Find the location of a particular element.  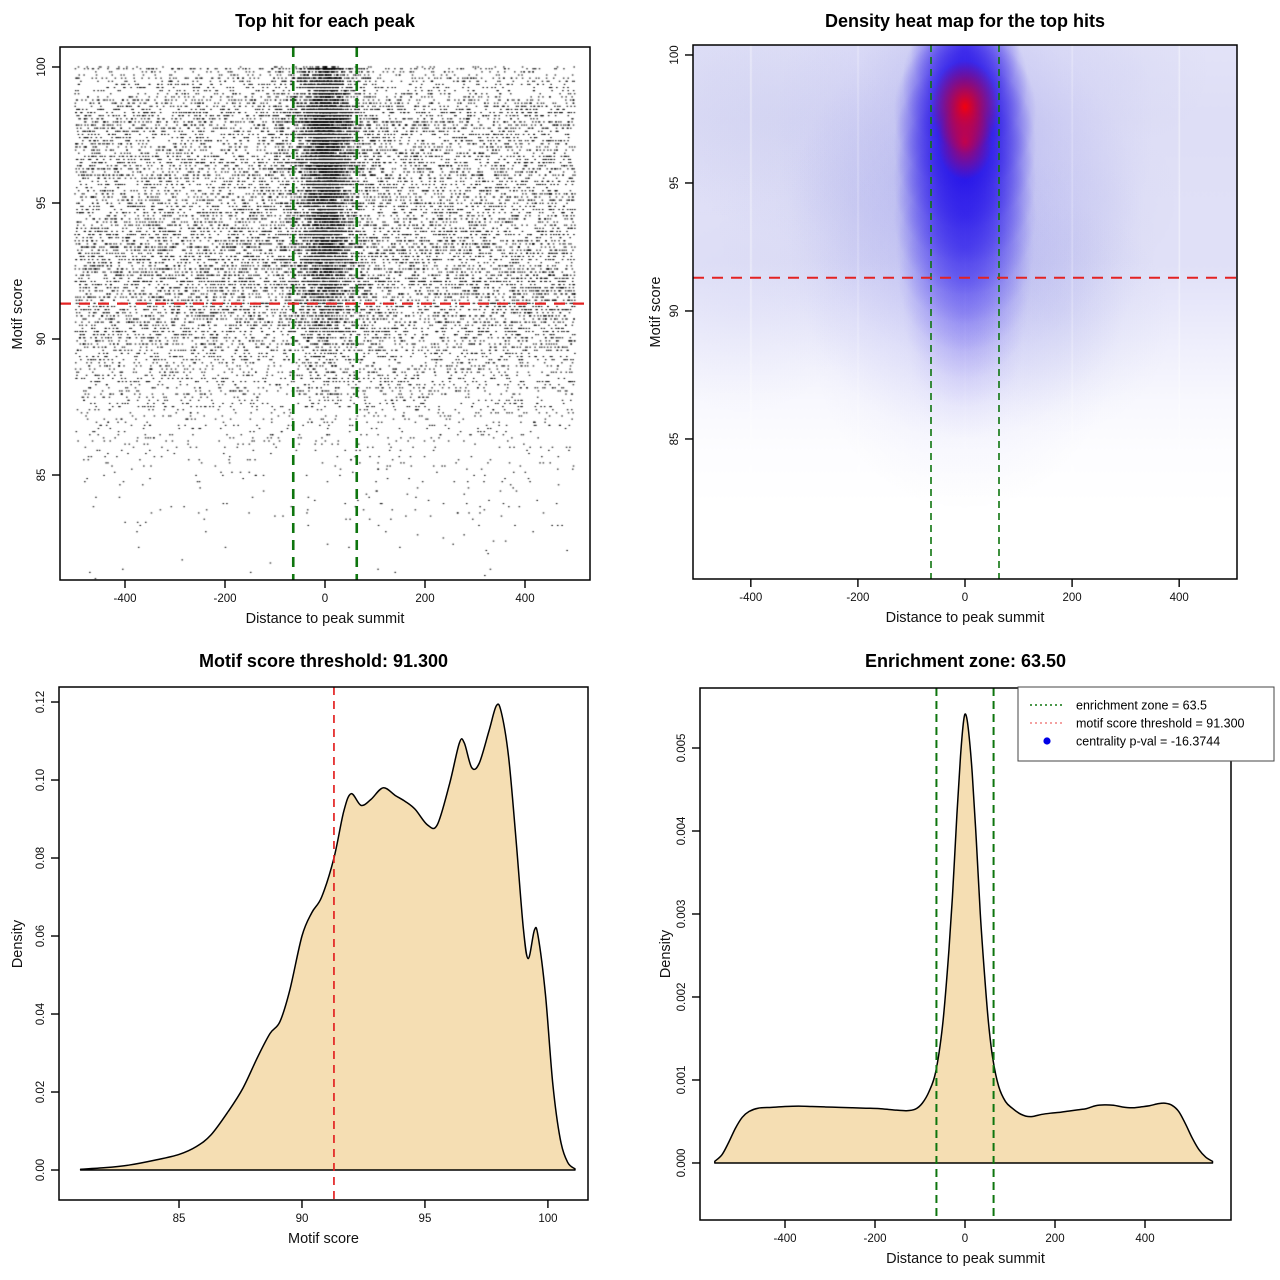

y-tick-label: 0.04 is located at coordinates (41, 1013).